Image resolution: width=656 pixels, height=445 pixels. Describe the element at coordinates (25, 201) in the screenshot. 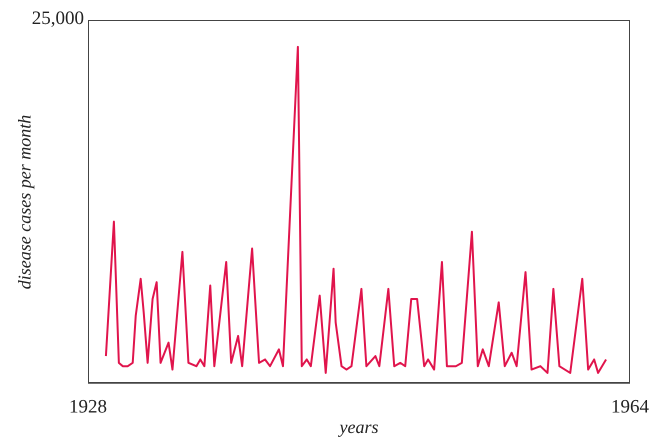

I see `y-axis-title: disease cases per month` at that location.